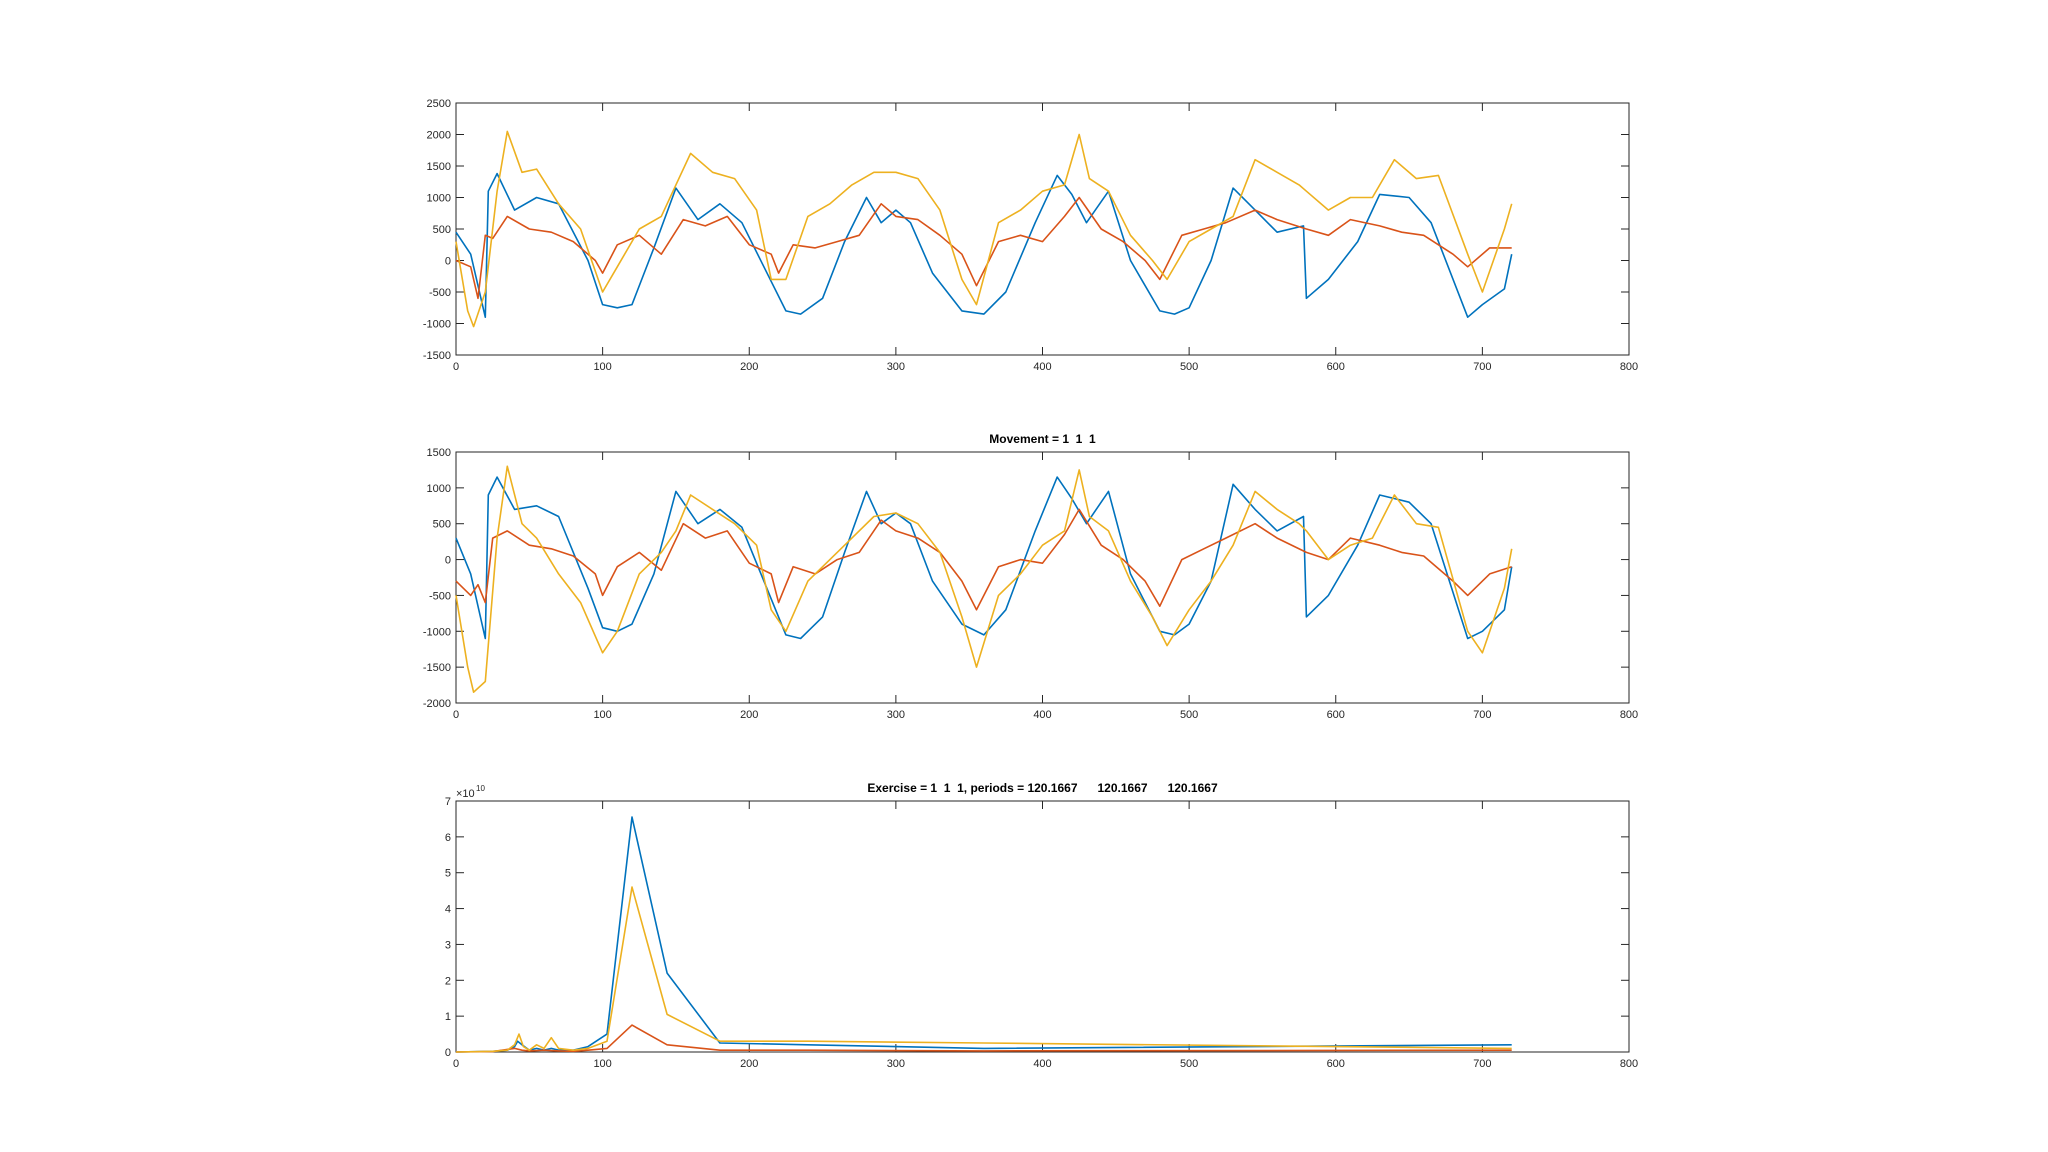  I want to click on y-tick-label: 7, so click(448, 802).